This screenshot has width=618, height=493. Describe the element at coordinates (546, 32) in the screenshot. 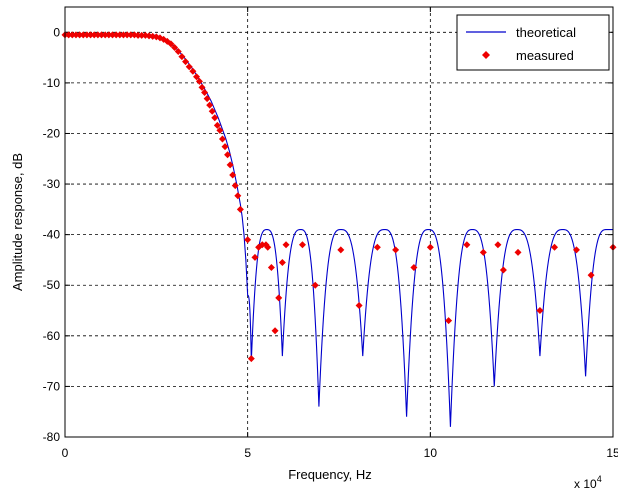

I see `legend-theoretical-label: theoretical` at that location.